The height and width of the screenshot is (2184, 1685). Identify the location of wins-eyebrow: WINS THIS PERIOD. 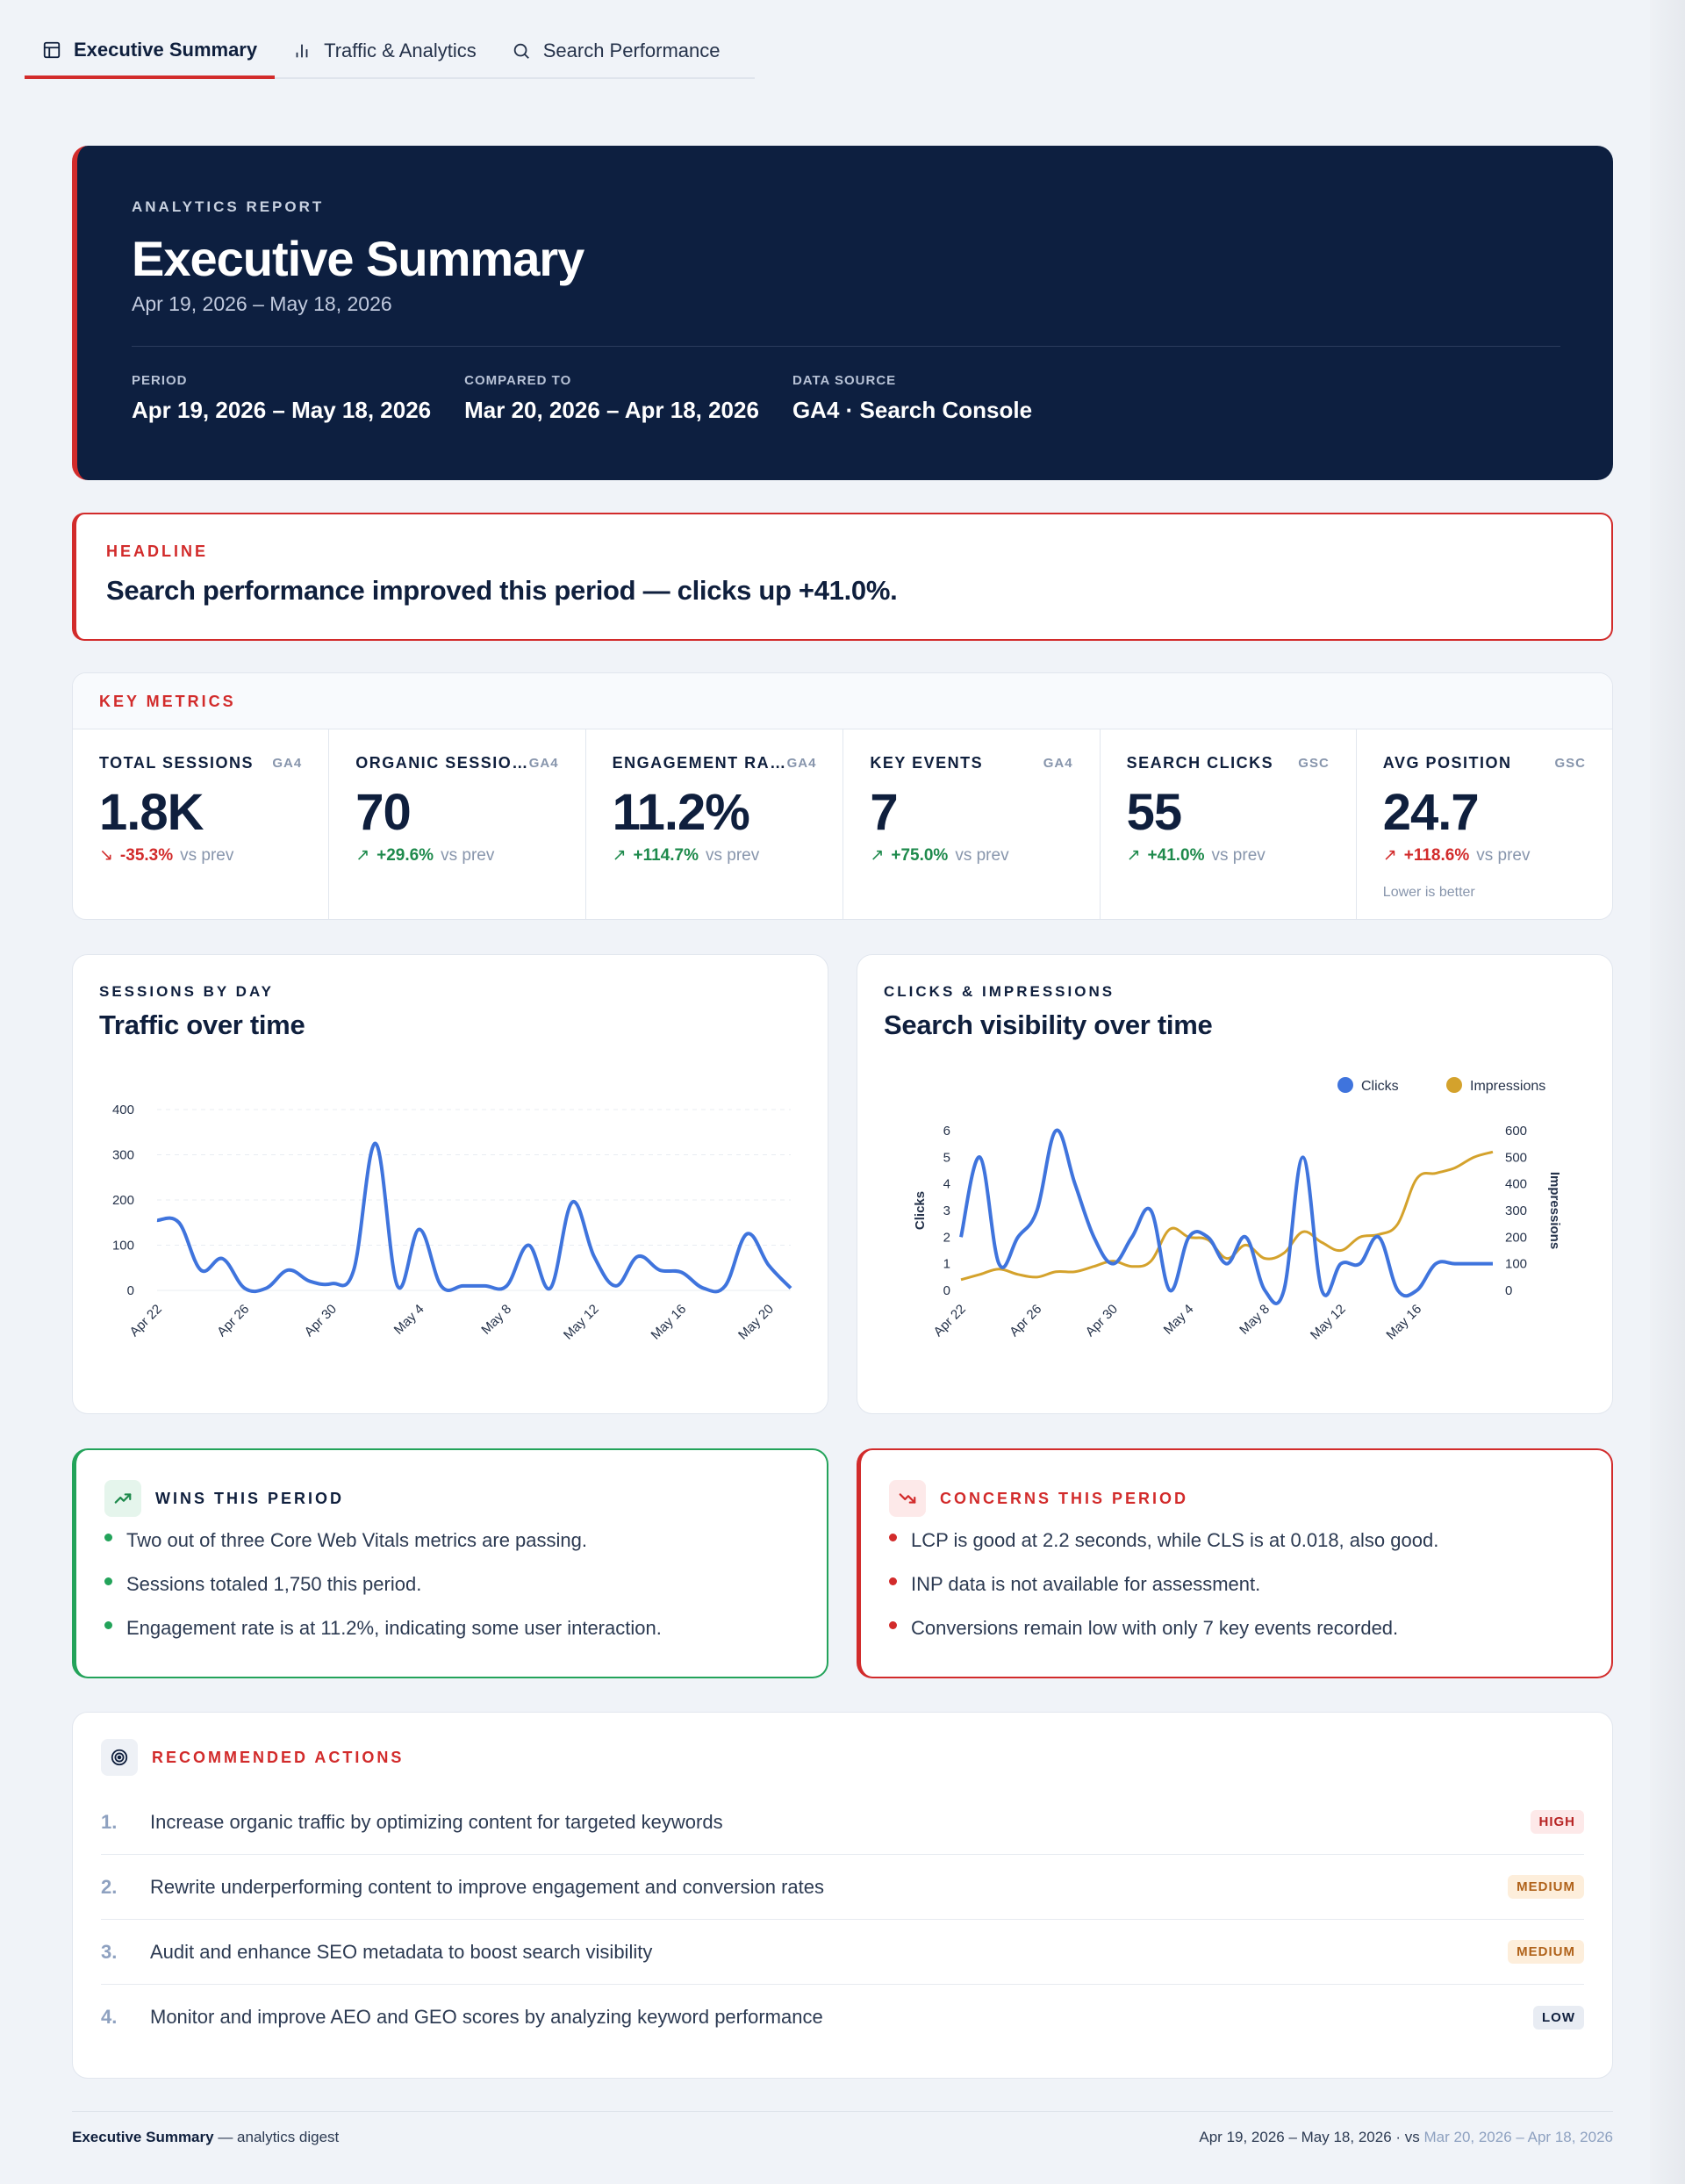
(250, 1498).